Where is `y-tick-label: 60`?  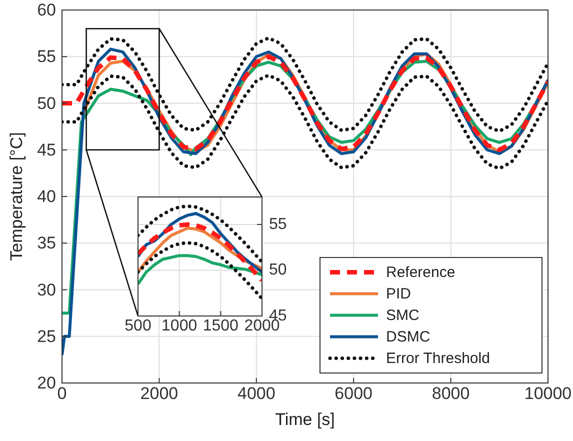 y-tick-label: 60 is located at coordinates (46, 10).